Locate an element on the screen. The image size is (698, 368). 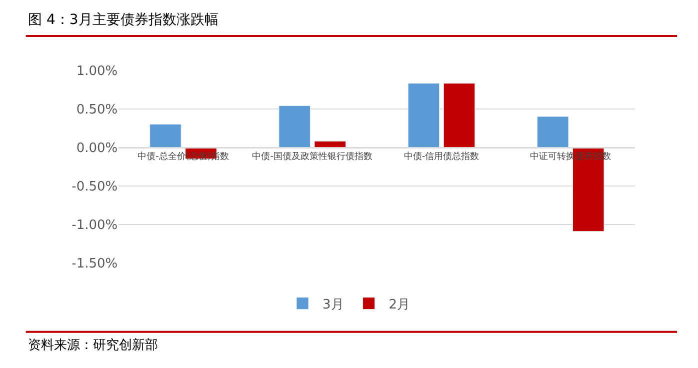
y-tick-label: -1.50% is located at coordinates (95, 264).